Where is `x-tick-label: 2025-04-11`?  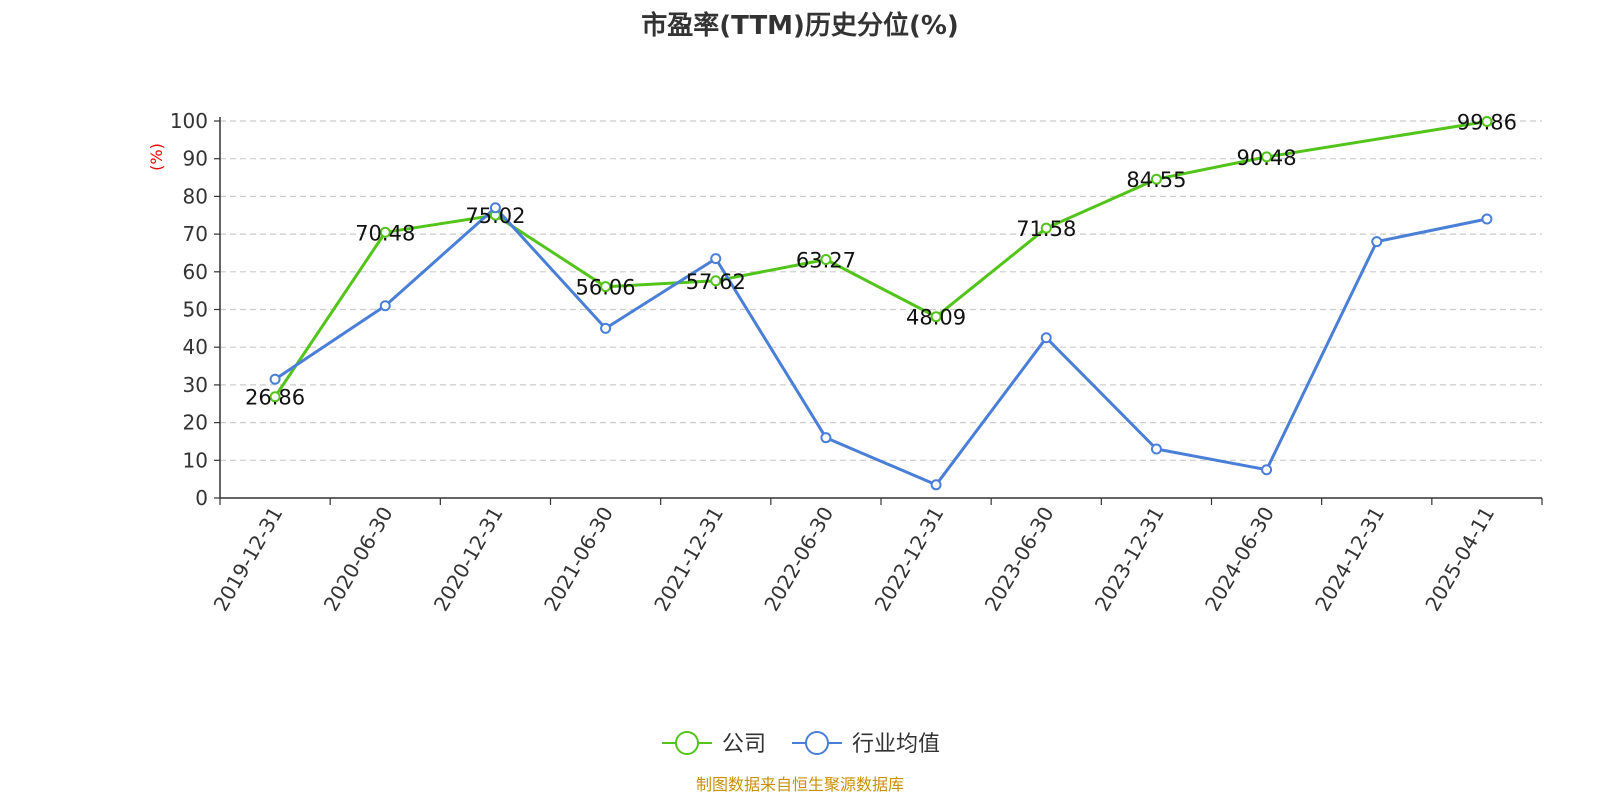
x-tick-label: 2025-04-11 is located at coordinates (1459, 559).